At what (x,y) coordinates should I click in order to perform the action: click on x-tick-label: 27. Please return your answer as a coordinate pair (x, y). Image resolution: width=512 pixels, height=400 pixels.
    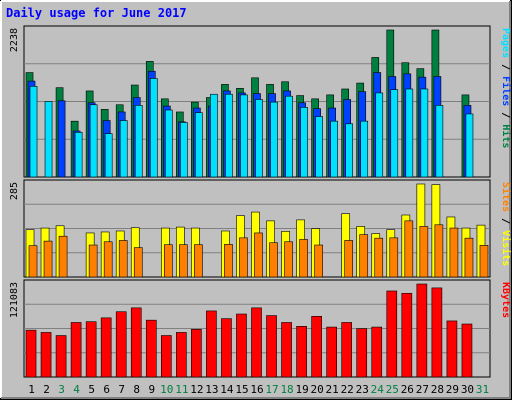
    Looking at the image, I should click on (422, 389).